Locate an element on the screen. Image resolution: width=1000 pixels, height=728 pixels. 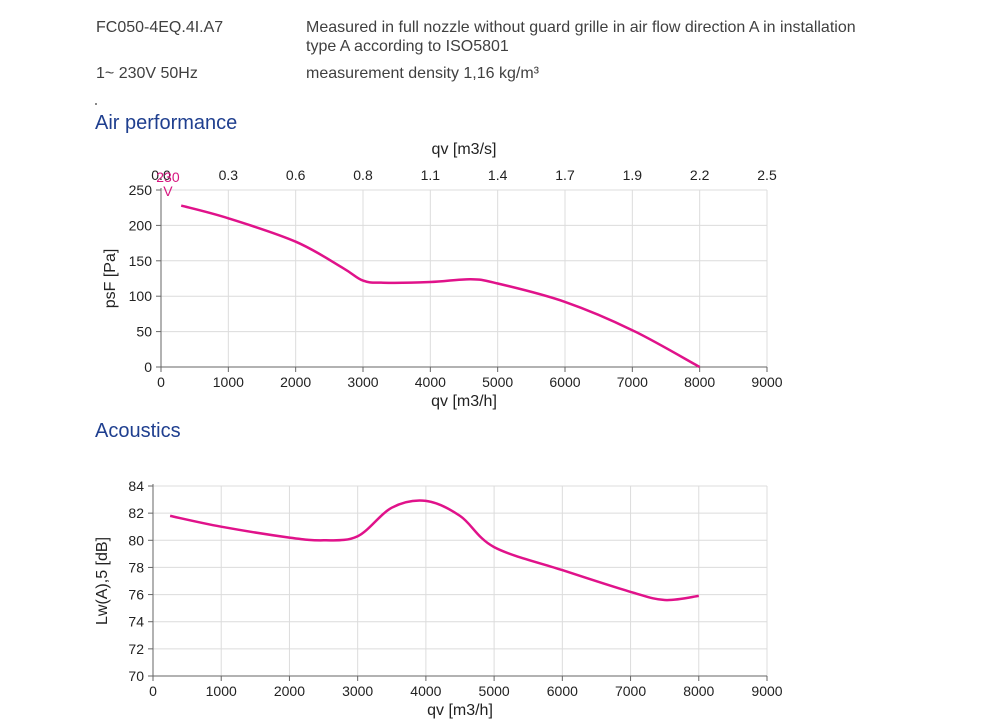
air-y-tick-label: 150 is located at coordinates (141, 261).